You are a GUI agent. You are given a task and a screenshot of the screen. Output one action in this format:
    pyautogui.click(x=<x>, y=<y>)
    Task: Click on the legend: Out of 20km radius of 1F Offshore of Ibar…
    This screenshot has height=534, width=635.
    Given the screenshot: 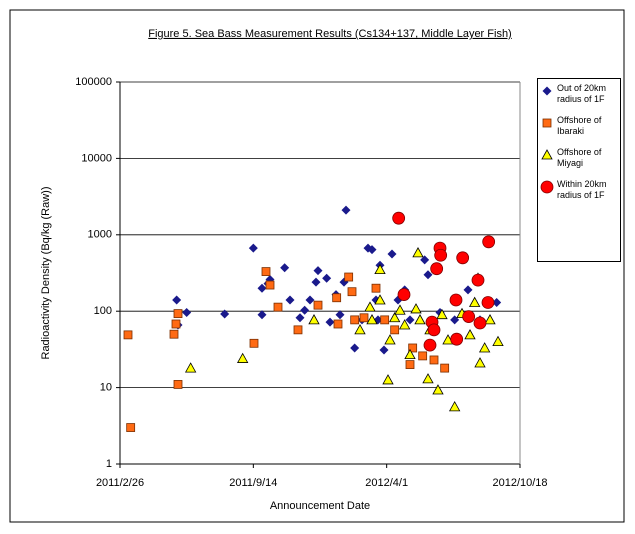 What is the action you would take?
    pyautogui.click(x=579, y=170)
    